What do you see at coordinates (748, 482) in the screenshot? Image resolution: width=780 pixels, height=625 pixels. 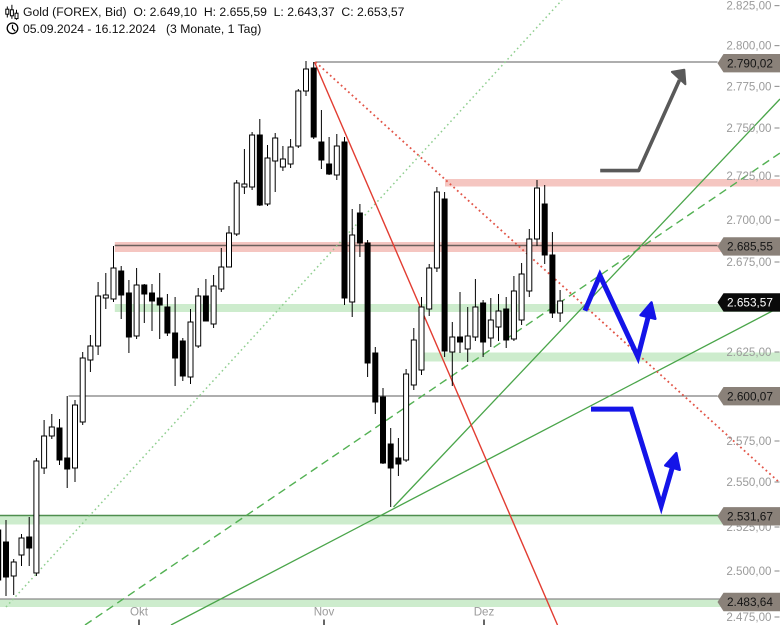 I see `svg-text: 2.550,00` at bounding box center [748, 482].